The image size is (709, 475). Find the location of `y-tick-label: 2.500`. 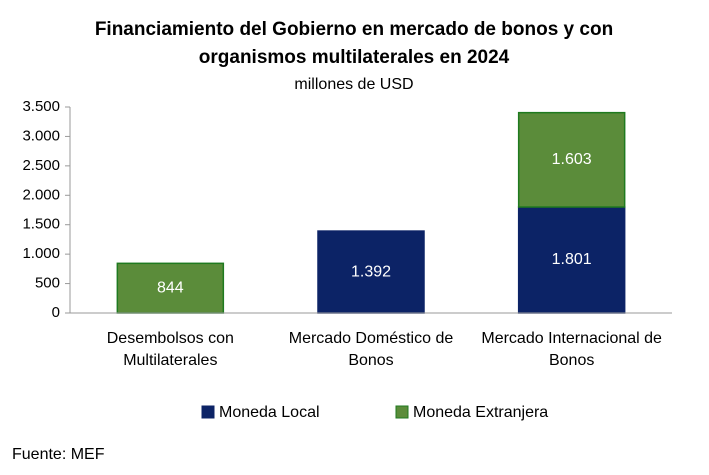

y-tick-label: 2.500 is located at coordinates (41, 165).